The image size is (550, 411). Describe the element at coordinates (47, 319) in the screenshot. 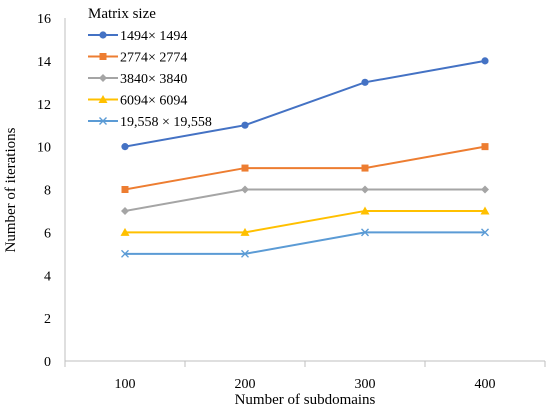

I see `y-tick-label: 2` at that location.